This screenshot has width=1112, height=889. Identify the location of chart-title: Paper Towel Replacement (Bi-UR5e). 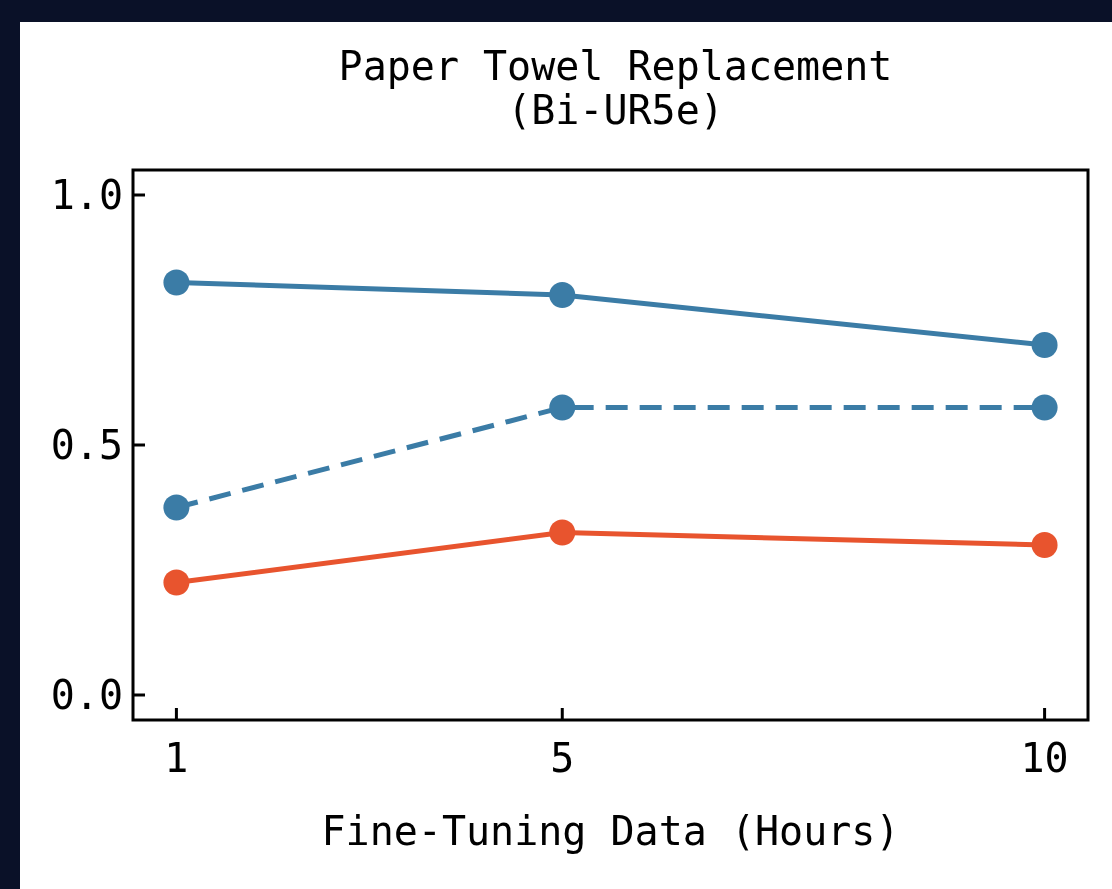
(615, 88).